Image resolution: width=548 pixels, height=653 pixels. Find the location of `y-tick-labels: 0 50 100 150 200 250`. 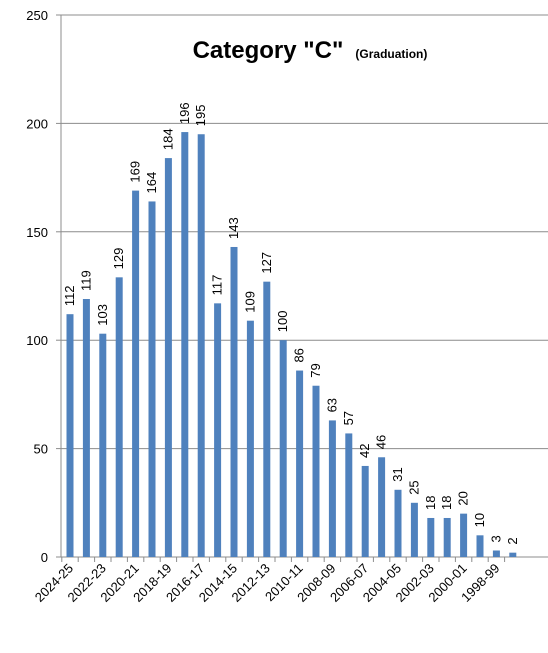

y-tick-labels: 0 50 100 150 200 250 is located at coordinates (37, 286).